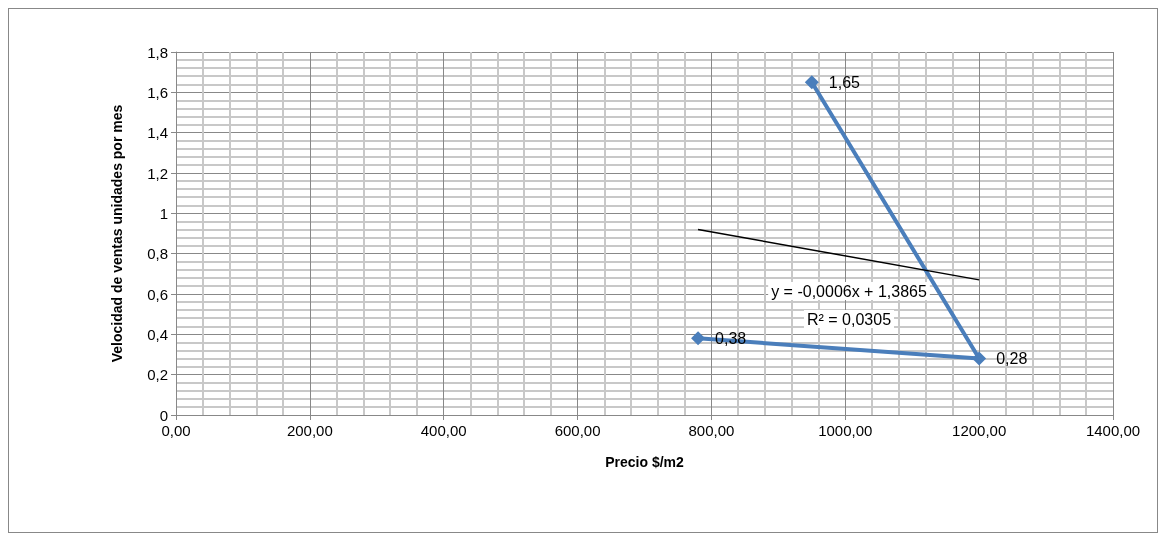 The height and width of the screenshot is (547, 1171). What do you see at coordinates (157, 133) in the screenshot?
I see `y-tick-label: 1,4` at bounding box center [157, 133].